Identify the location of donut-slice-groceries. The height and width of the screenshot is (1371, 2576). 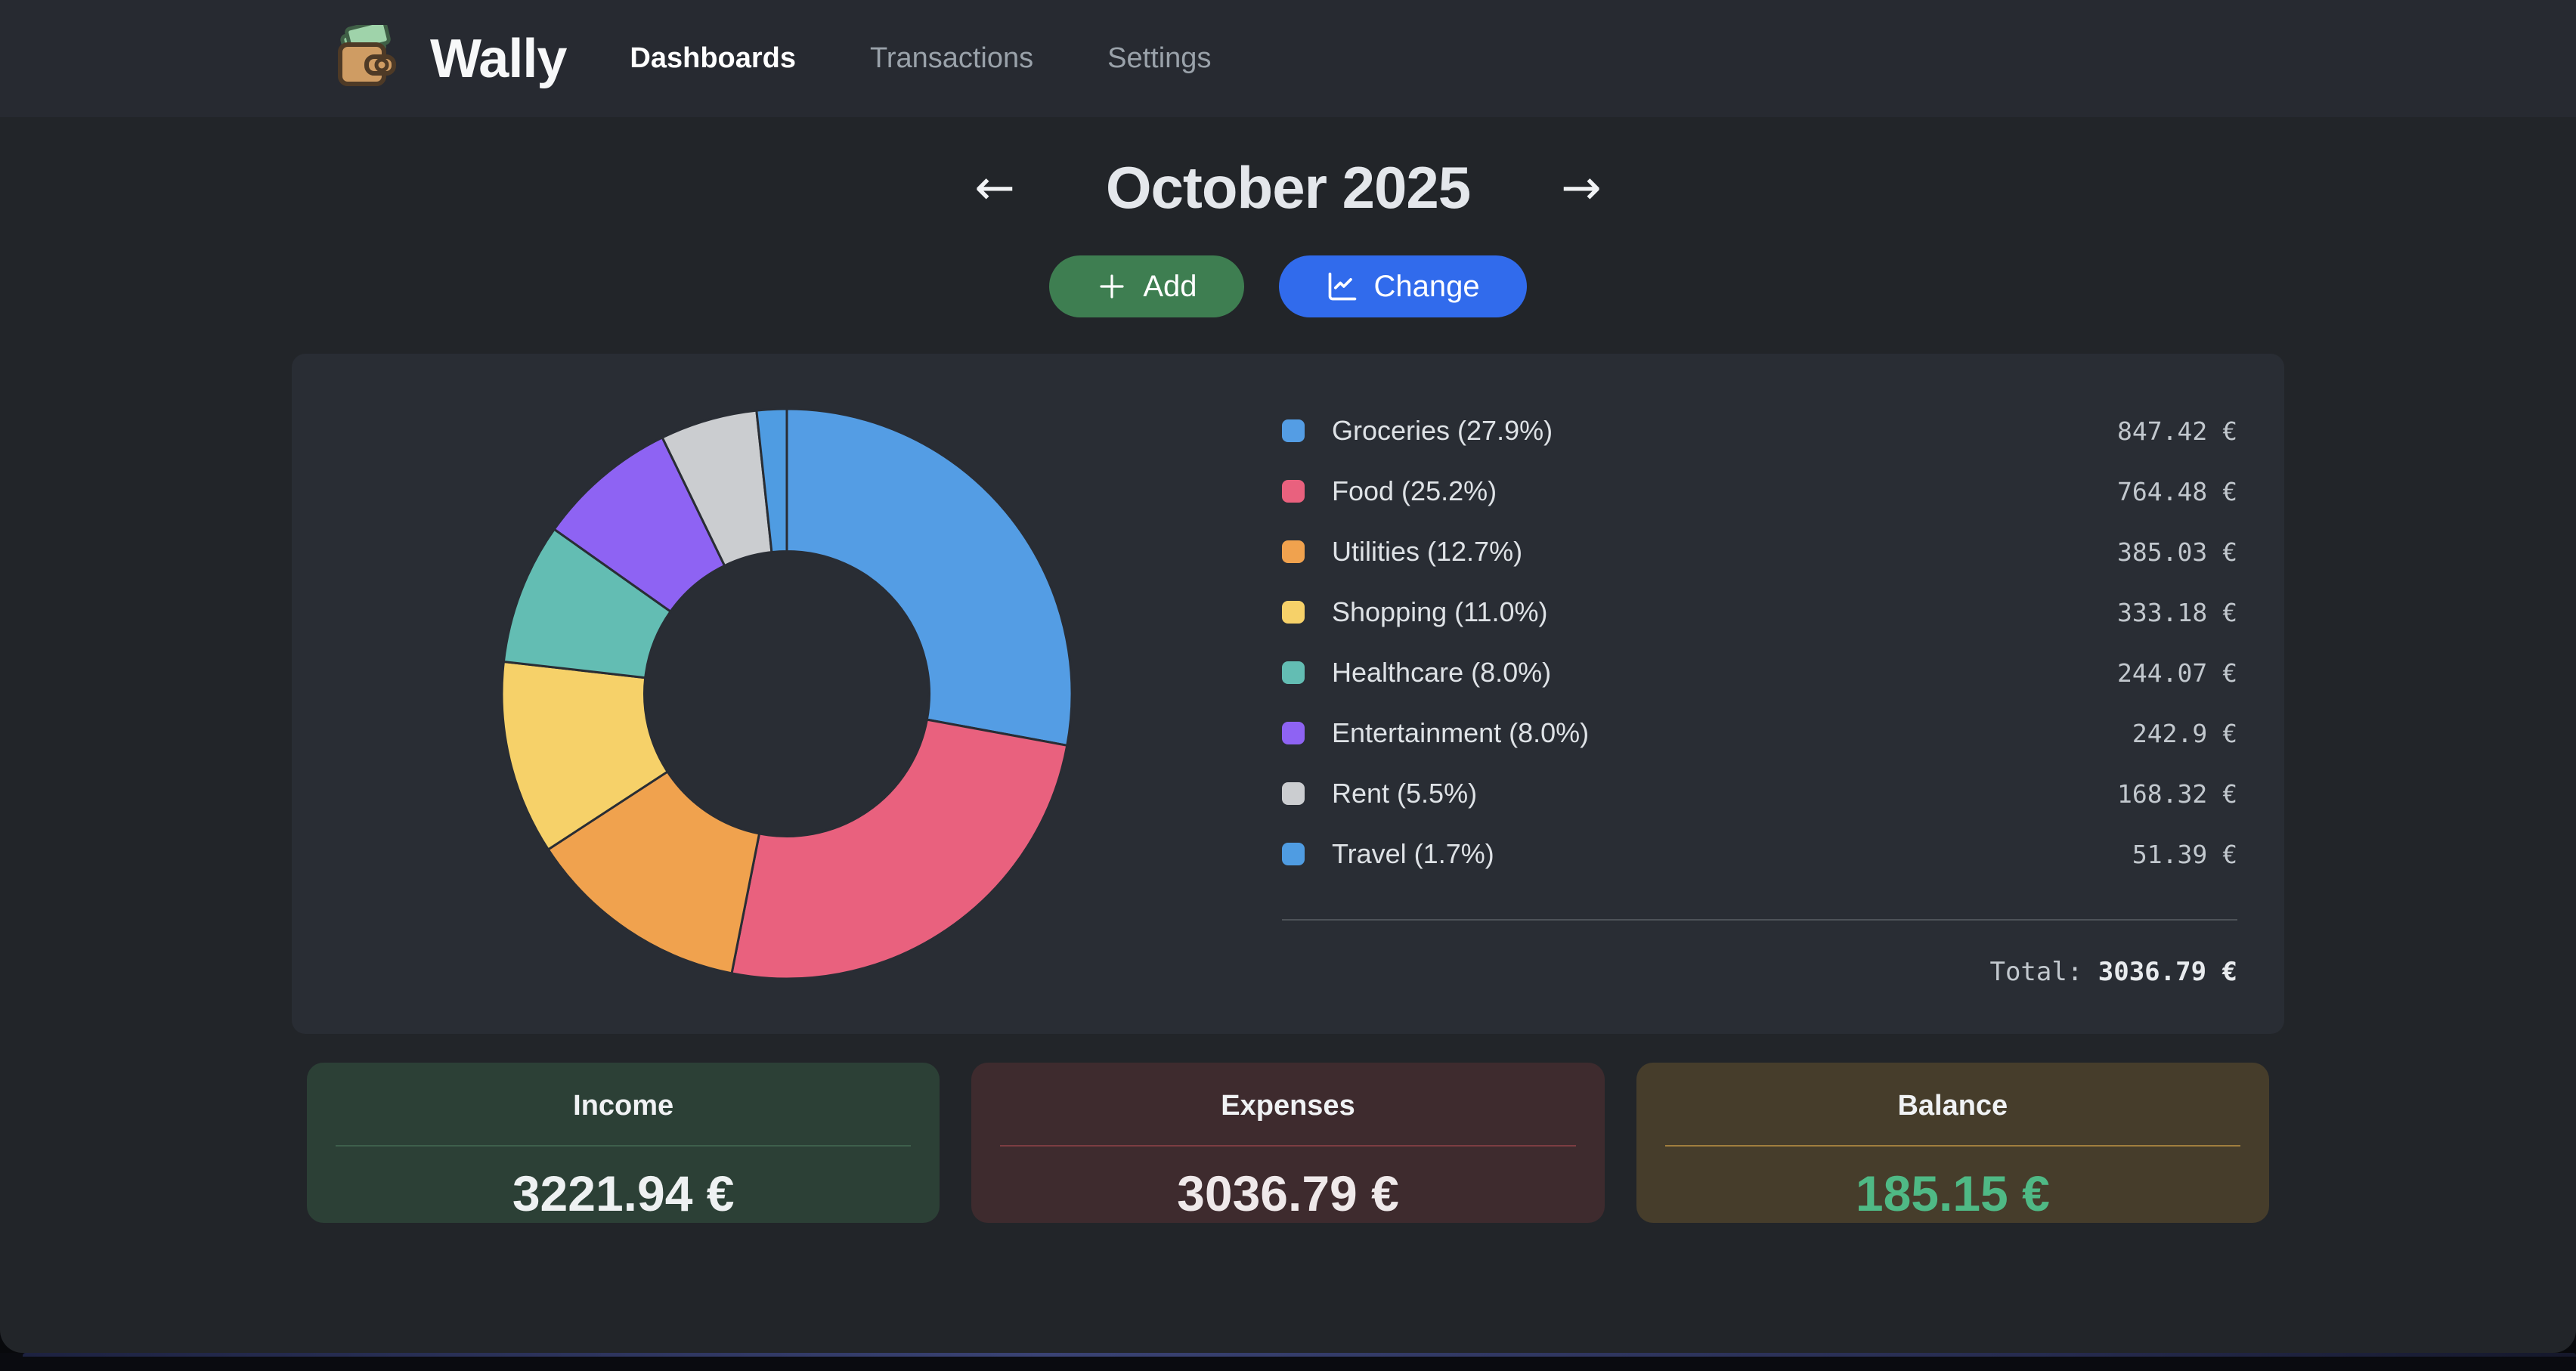
(929, 577).